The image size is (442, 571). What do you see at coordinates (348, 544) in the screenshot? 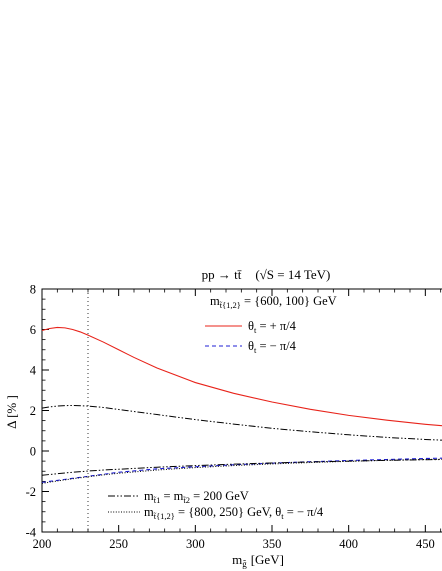
I see `x-tick-label: 400` at bounding box center [348, 544].